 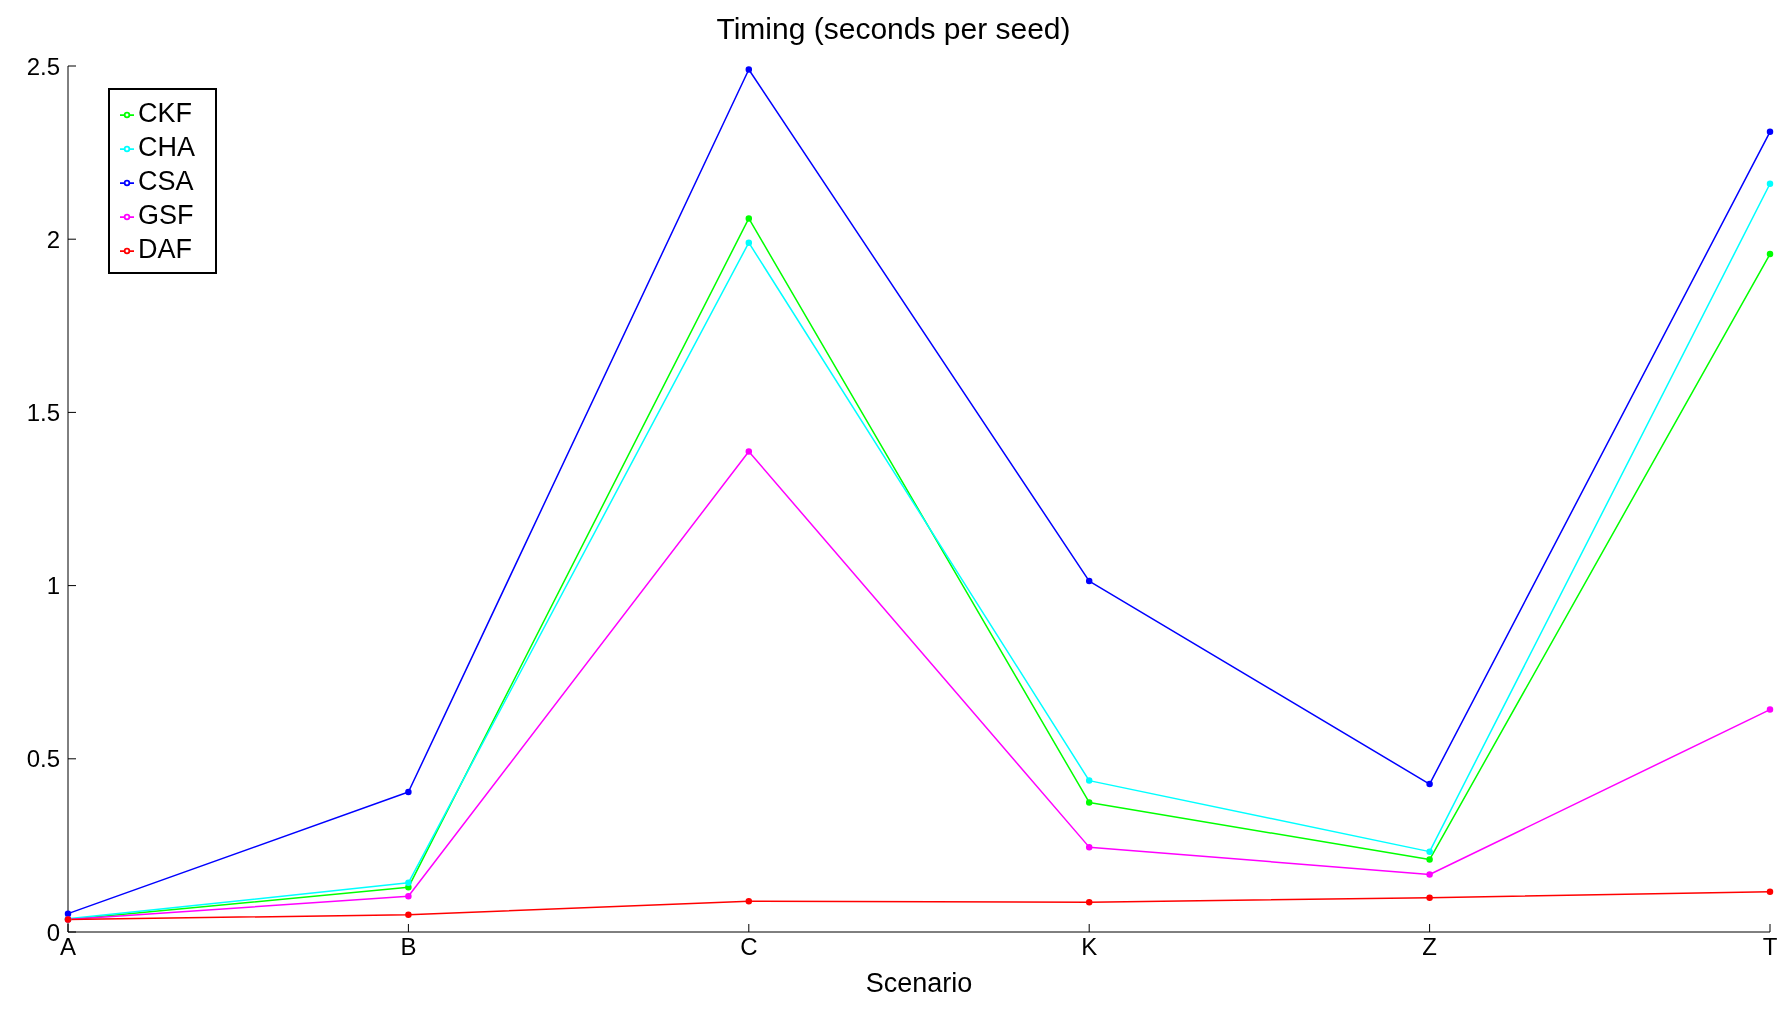 What do you see at coordinates (53, 932) in the screenshot?
I see `y-tick-label: 0` at bounding box center [53, 932].